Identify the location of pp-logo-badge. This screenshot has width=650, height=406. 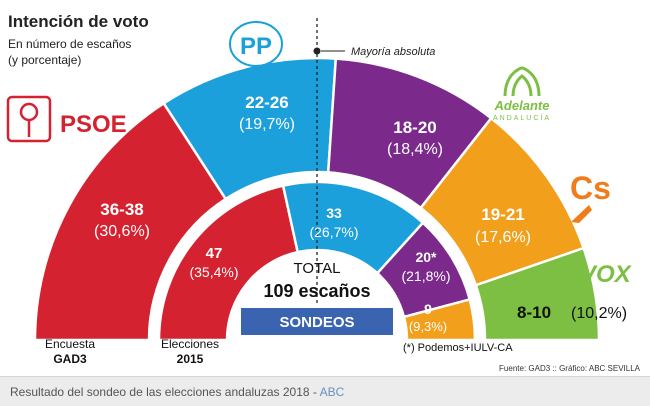
(256, 44).